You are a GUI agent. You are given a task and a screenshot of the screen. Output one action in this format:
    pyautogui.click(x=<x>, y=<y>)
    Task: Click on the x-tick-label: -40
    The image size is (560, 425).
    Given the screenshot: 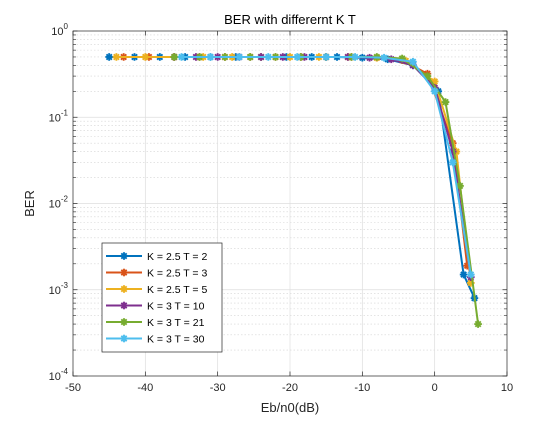 What is the action you would take?
    pyautogui.click(x=145, y=388)
    